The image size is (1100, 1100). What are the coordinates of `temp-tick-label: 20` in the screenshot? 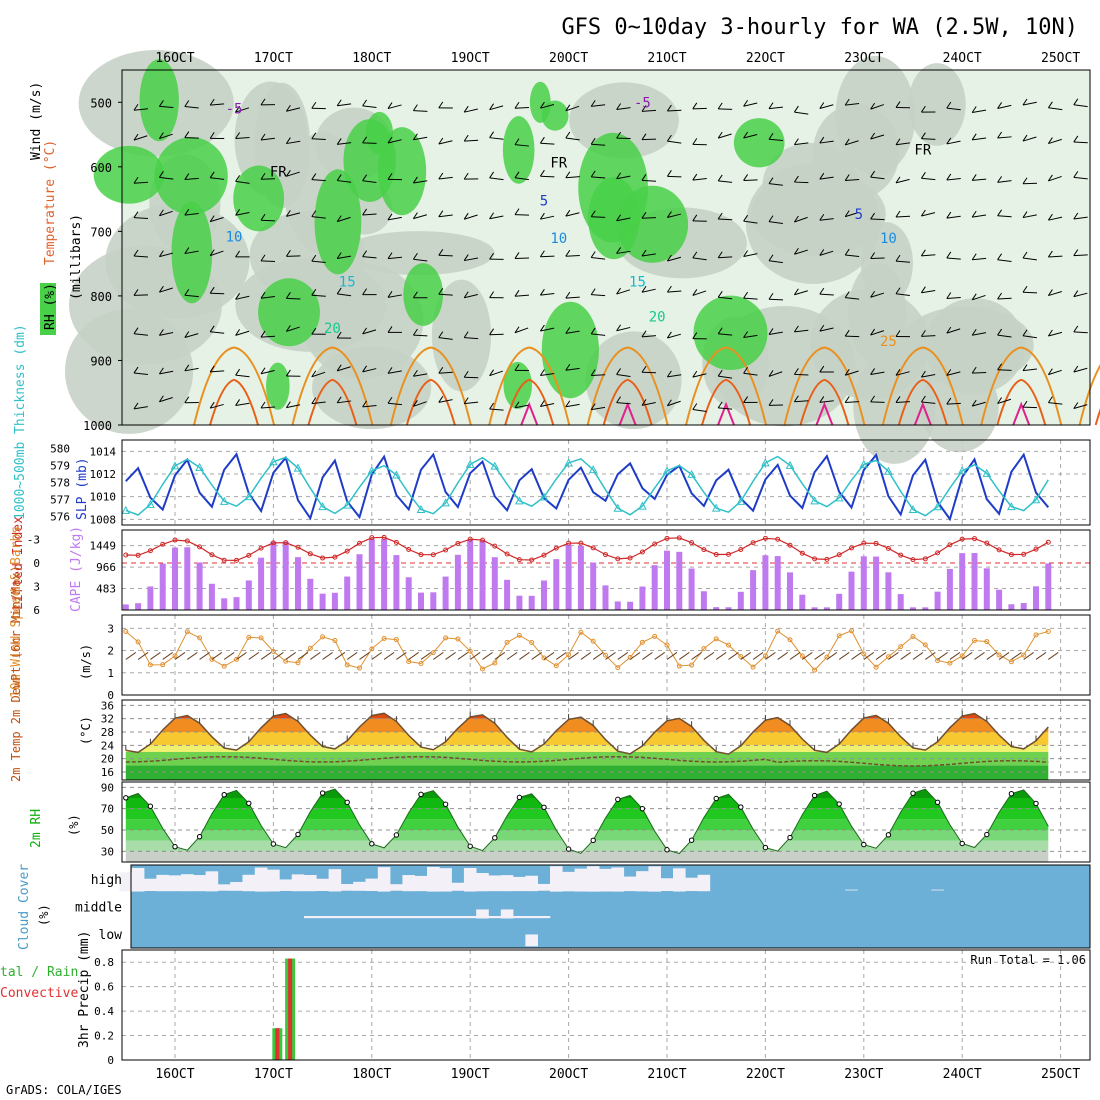 It's located at (107, 759).